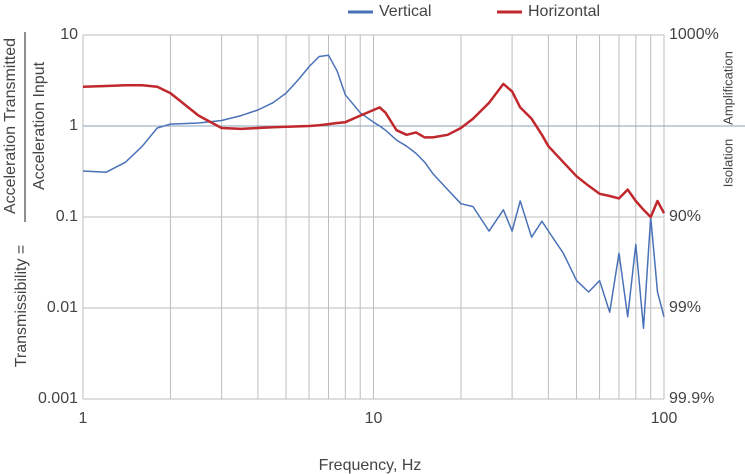 The width and height of the screenshot is (745, 474). Describe the element at coordinates (727, 88) in the screenshot. I see `annotation: Amplification` at that location.